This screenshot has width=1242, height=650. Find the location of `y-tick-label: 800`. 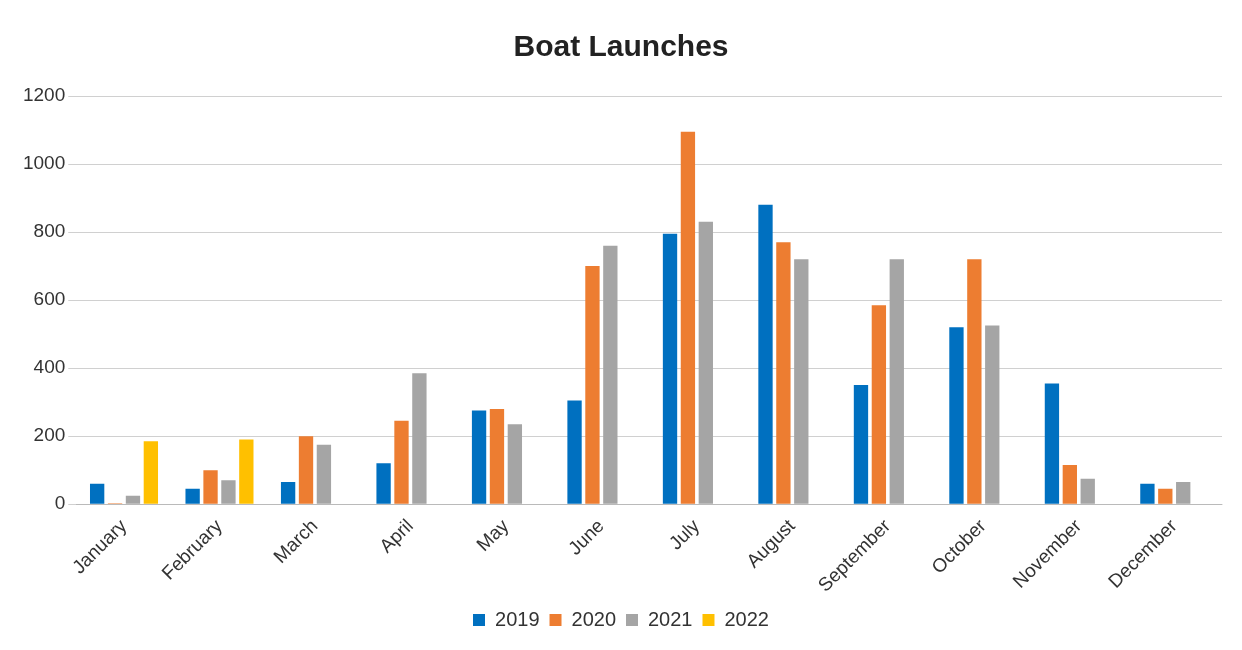

y-tick-label: 800 is located at coordinates (49, 231).